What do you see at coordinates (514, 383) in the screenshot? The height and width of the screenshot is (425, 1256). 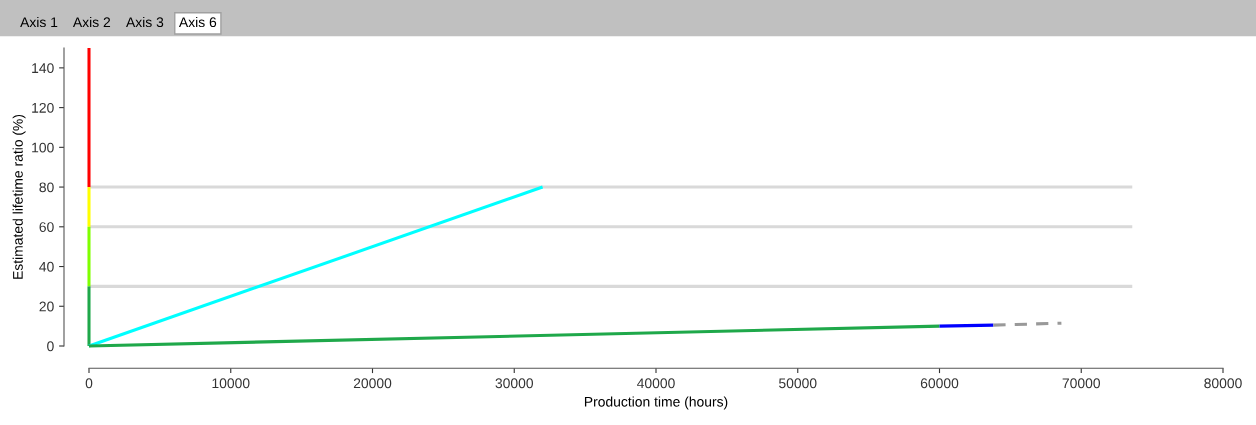 I see `x-tick-label: 30000` at bounding box center [514, 383].